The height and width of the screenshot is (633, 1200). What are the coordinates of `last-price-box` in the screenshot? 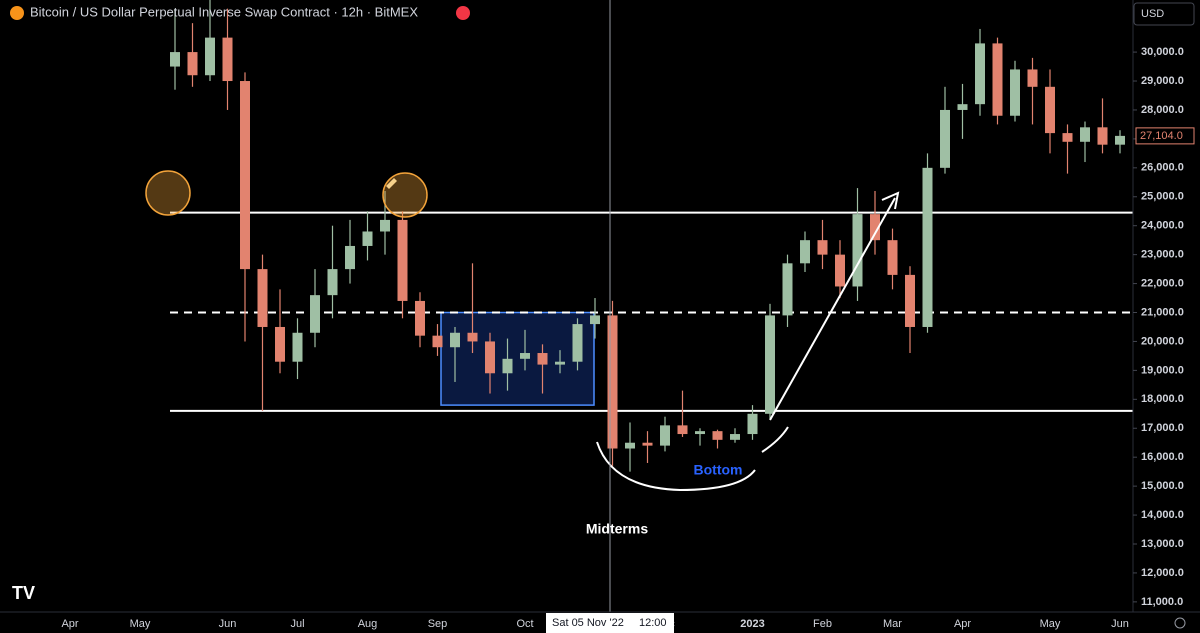 It's located at (1165, 136).